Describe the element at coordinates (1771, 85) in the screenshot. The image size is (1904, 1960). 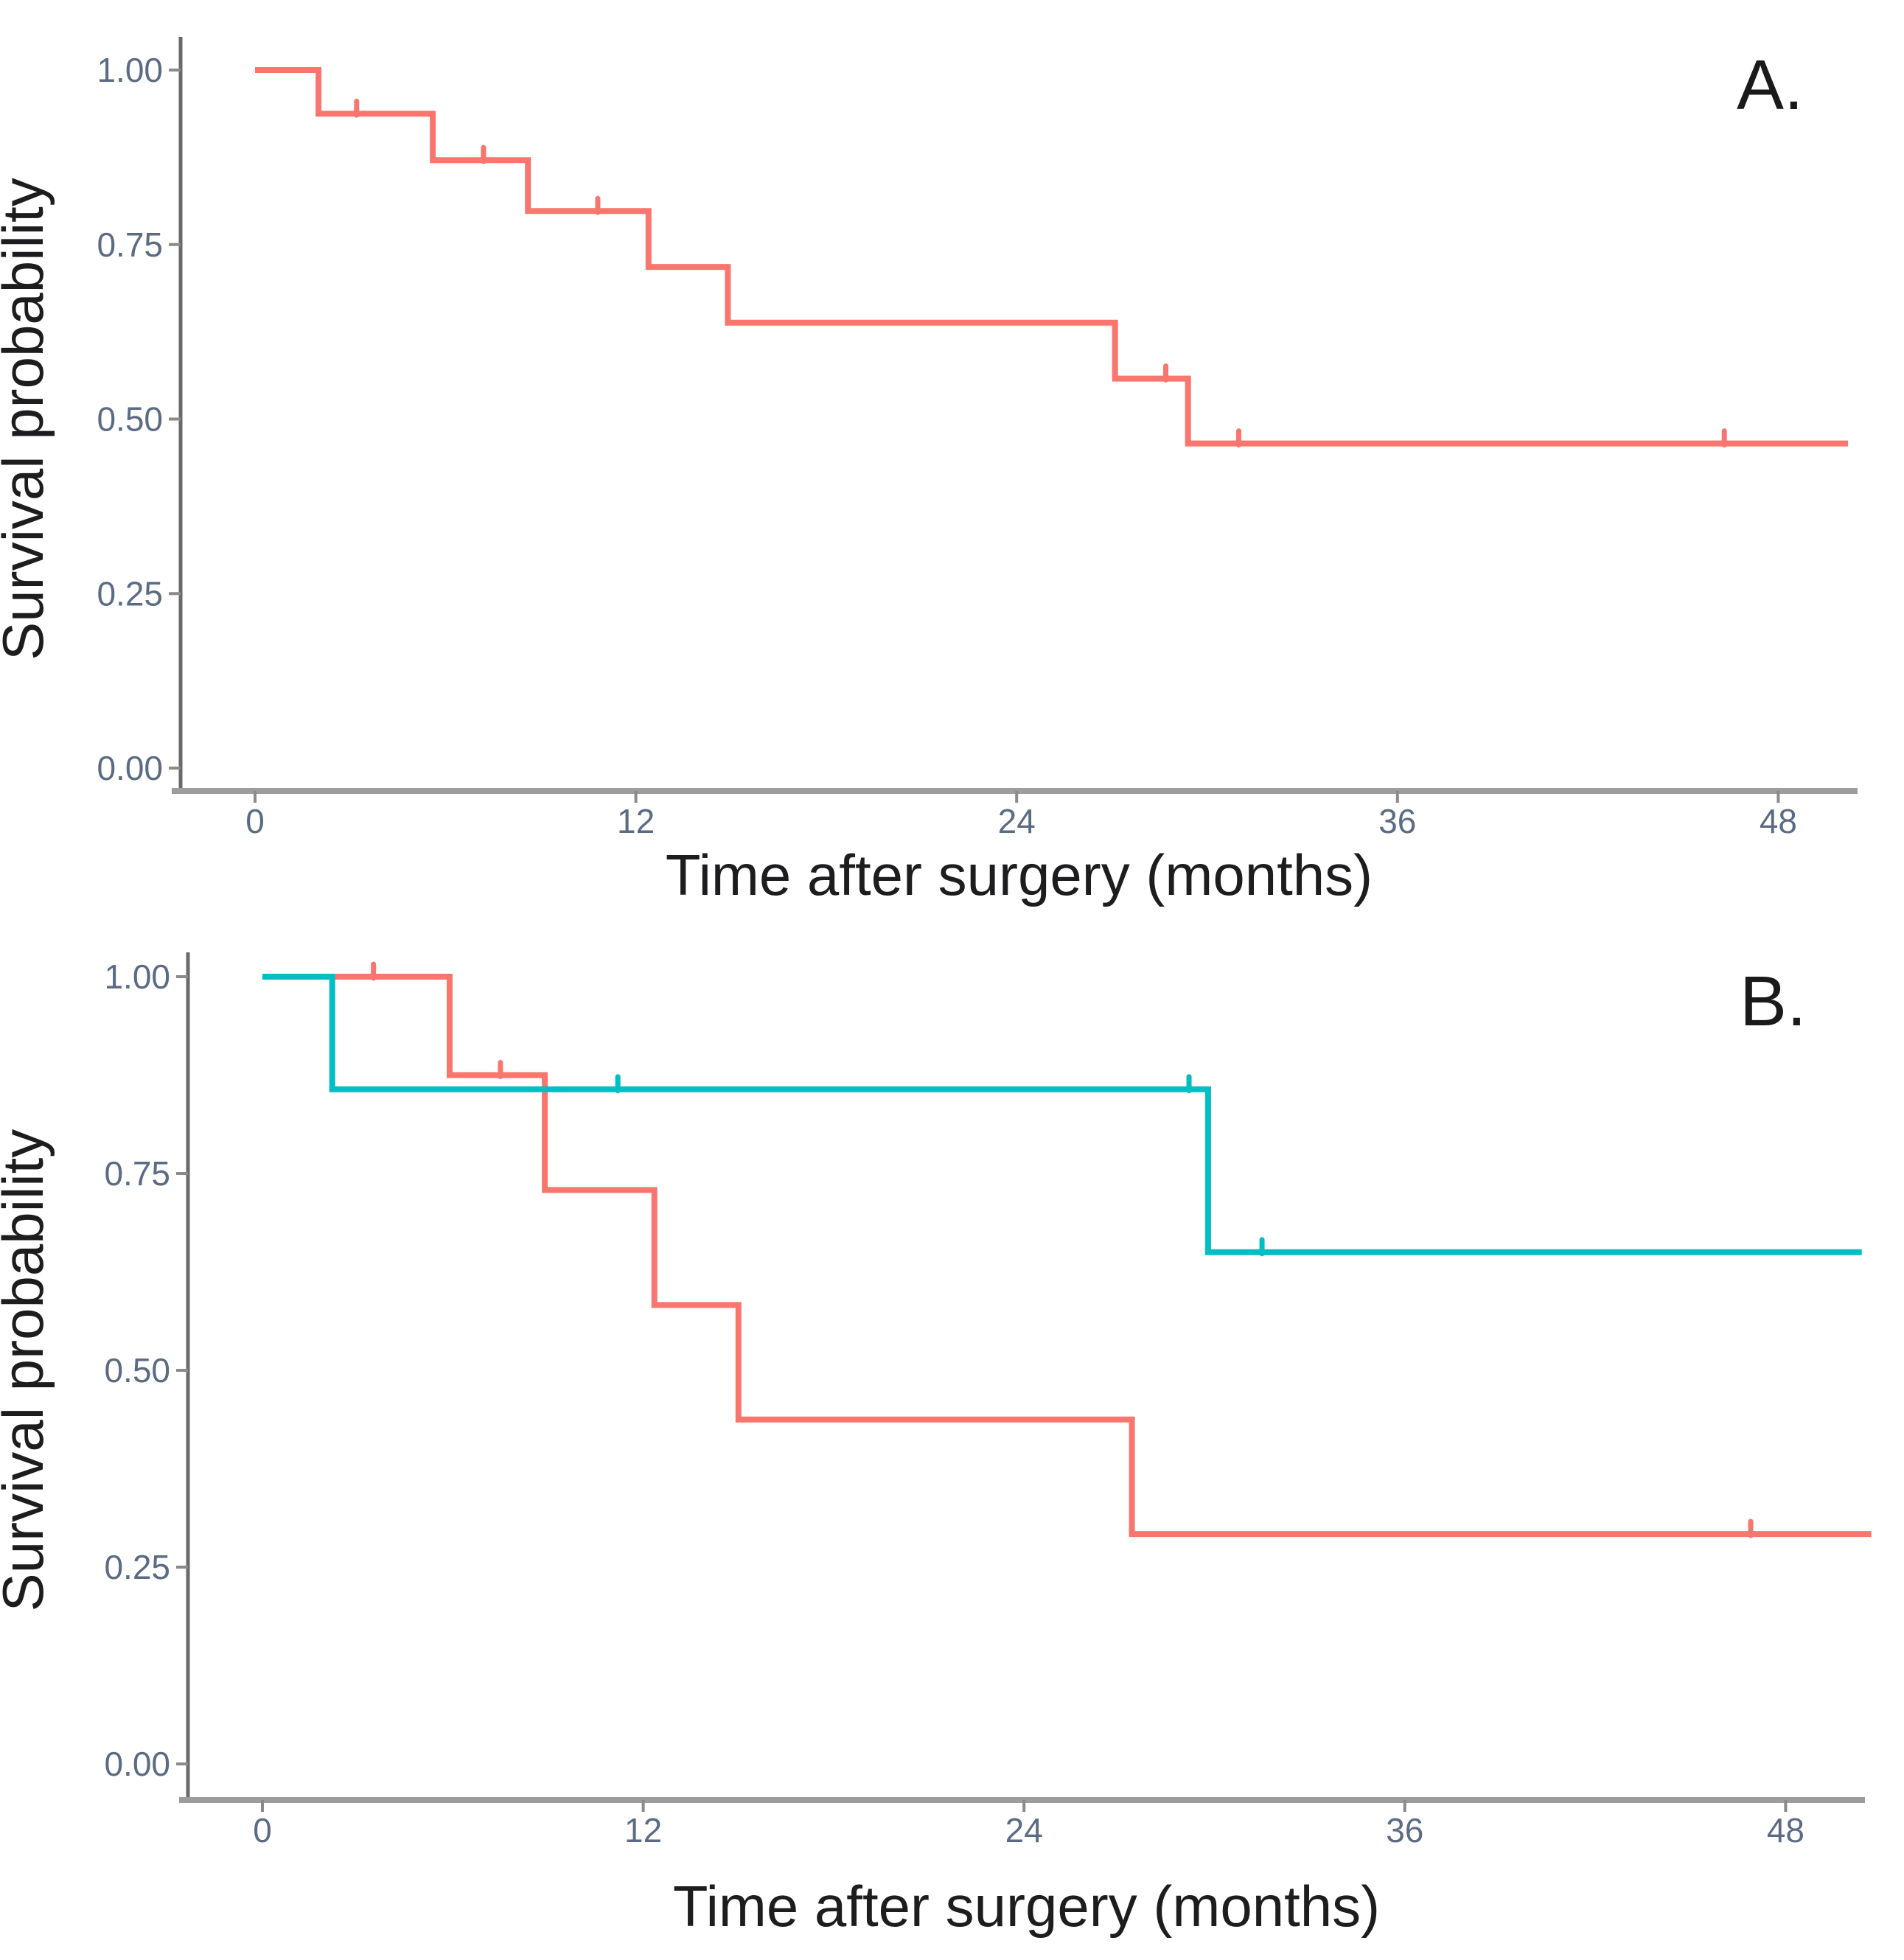
I see `panel-letter-label: A.` at that location.